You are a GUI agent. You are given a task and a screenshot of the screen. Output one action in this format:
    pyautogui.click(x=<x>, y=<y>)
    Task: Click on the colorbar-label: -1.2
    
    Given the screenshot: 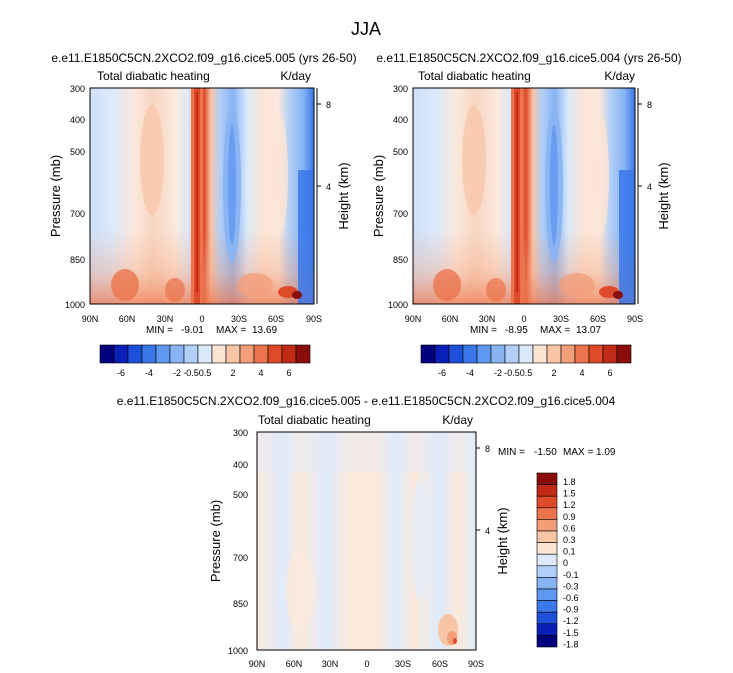 What is the action you would take?
    pyautogui.click(x=571, y=621)
    